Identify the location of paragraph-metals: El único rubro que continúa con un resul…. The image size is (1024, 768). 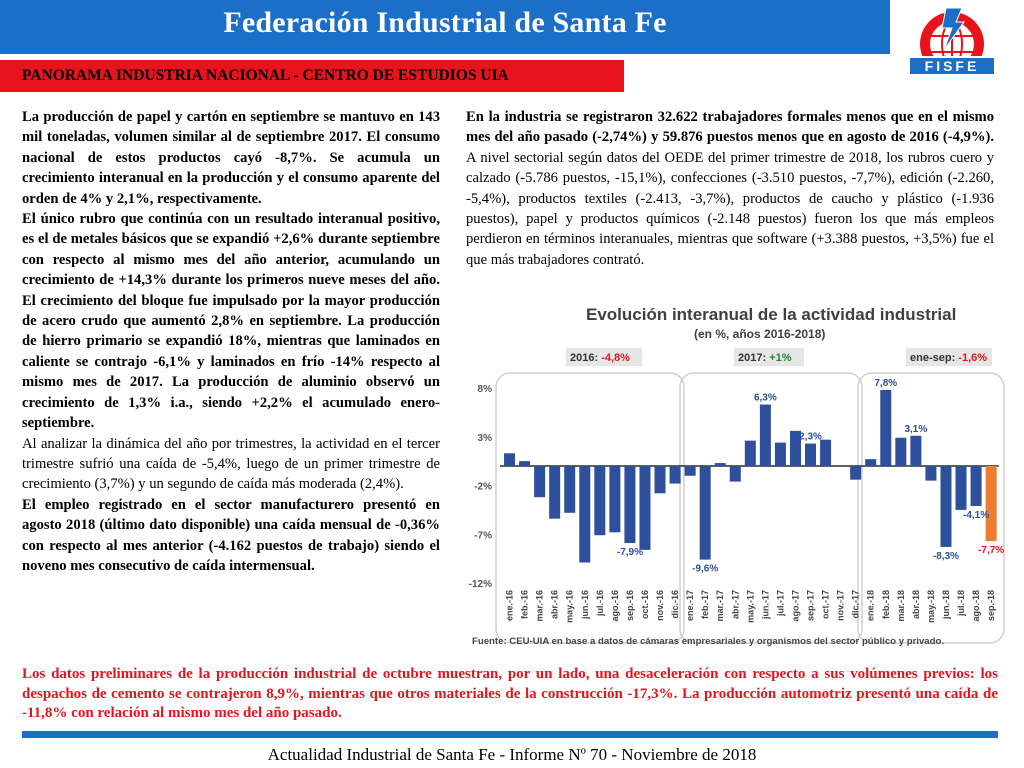
(231, 321).